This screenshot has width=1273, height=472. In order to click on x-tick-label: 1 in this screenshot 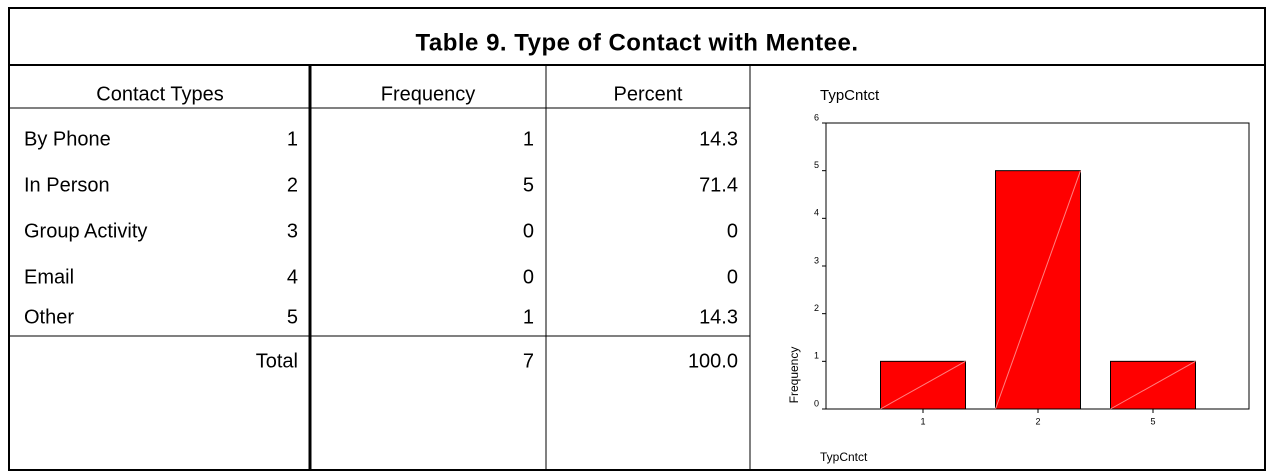, I will do `click(922, 421)`.